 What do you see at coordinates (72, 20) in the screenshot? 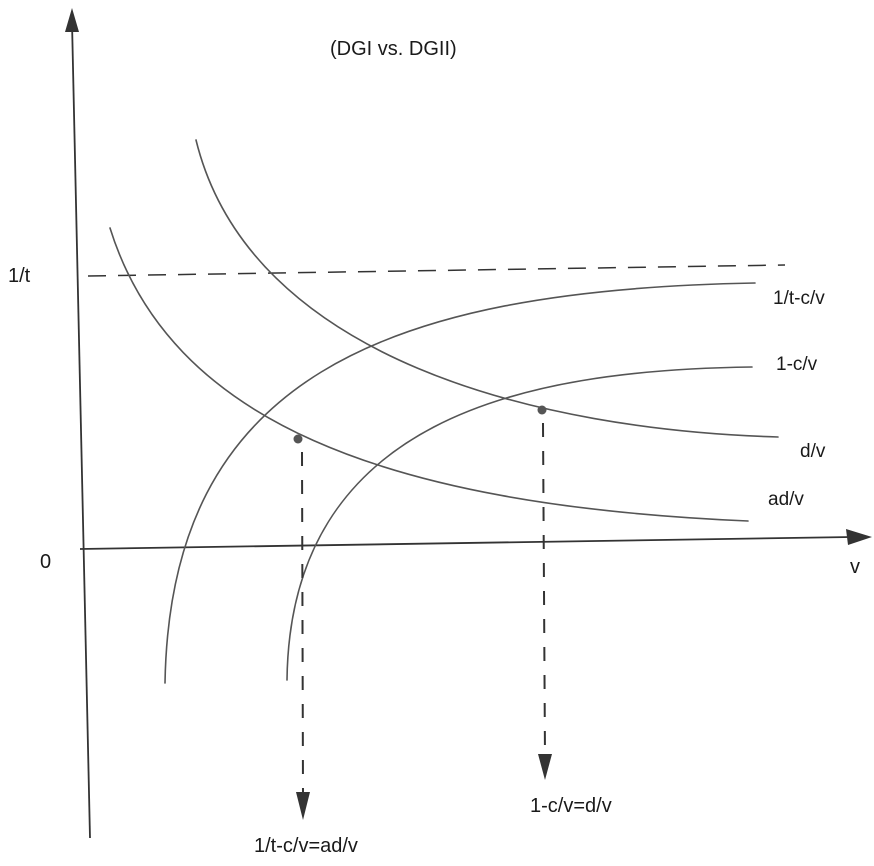
I see `y-axis-arrowhead` at bounding box center [72, 20].